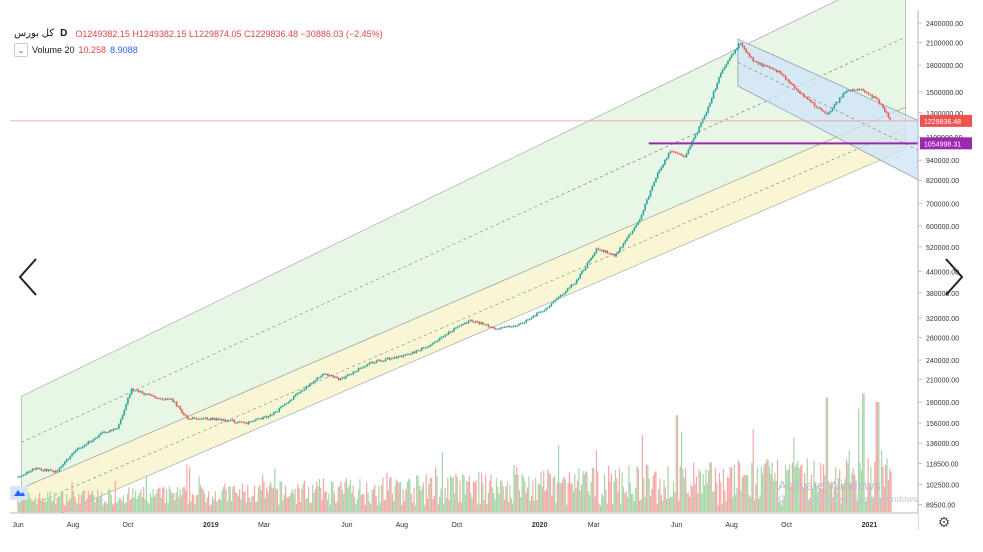 The image size is (983, 552). What do you see at coordinates (944, 522) in the screenshot?
I see `gear-icon: ⚙` at bounding box center [944, 522].